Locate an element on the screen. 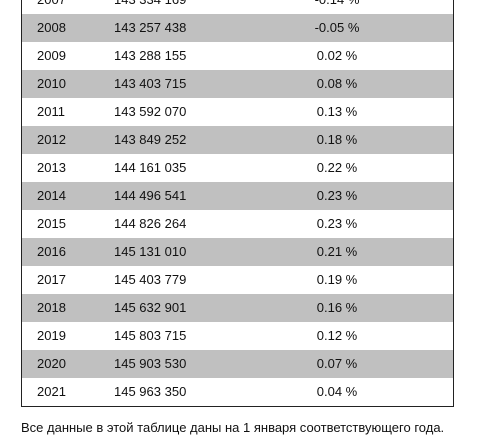  year-cell: 2009 is located at coordinates (51, 55).